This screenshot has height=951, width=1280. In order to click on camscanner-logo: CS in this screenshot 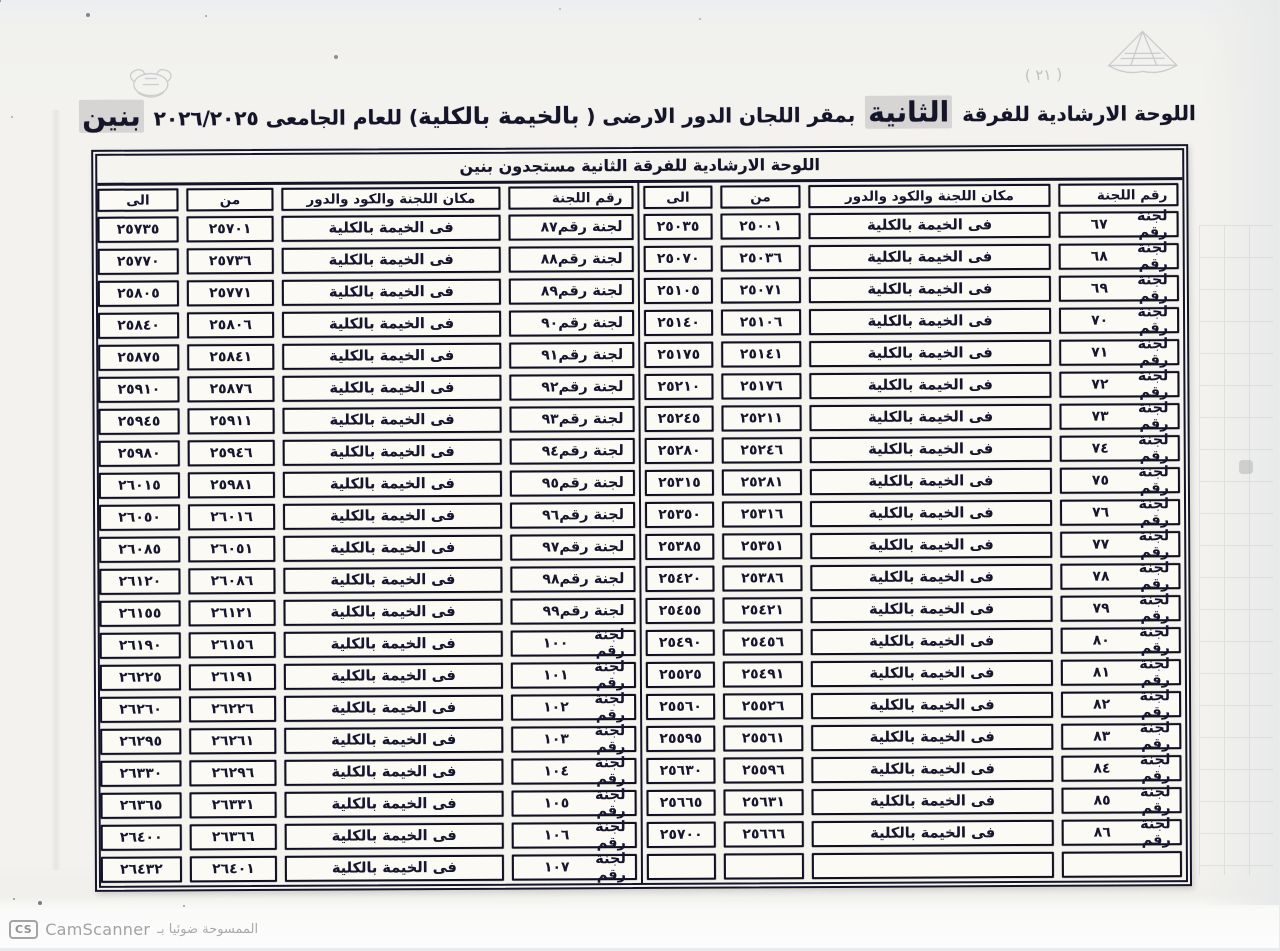, I will do `click(25, 929)`.